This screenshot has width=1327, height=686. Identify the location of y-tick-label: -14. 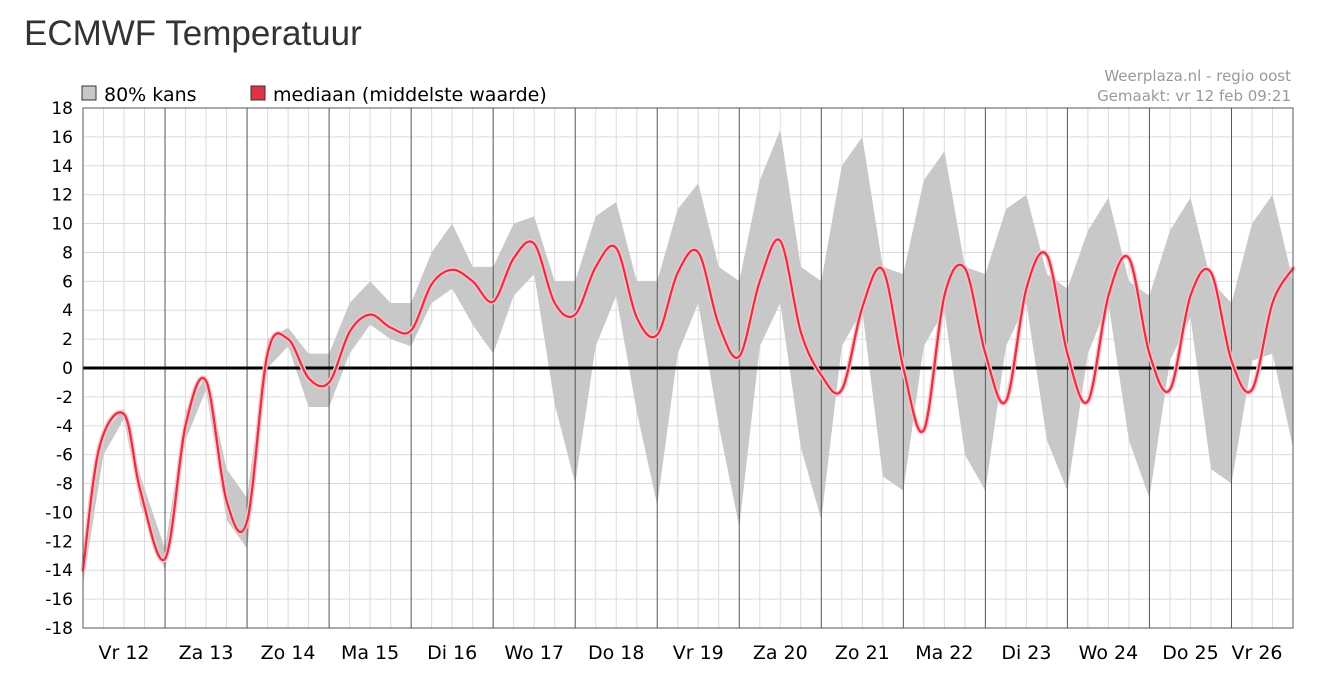
(59, 571).